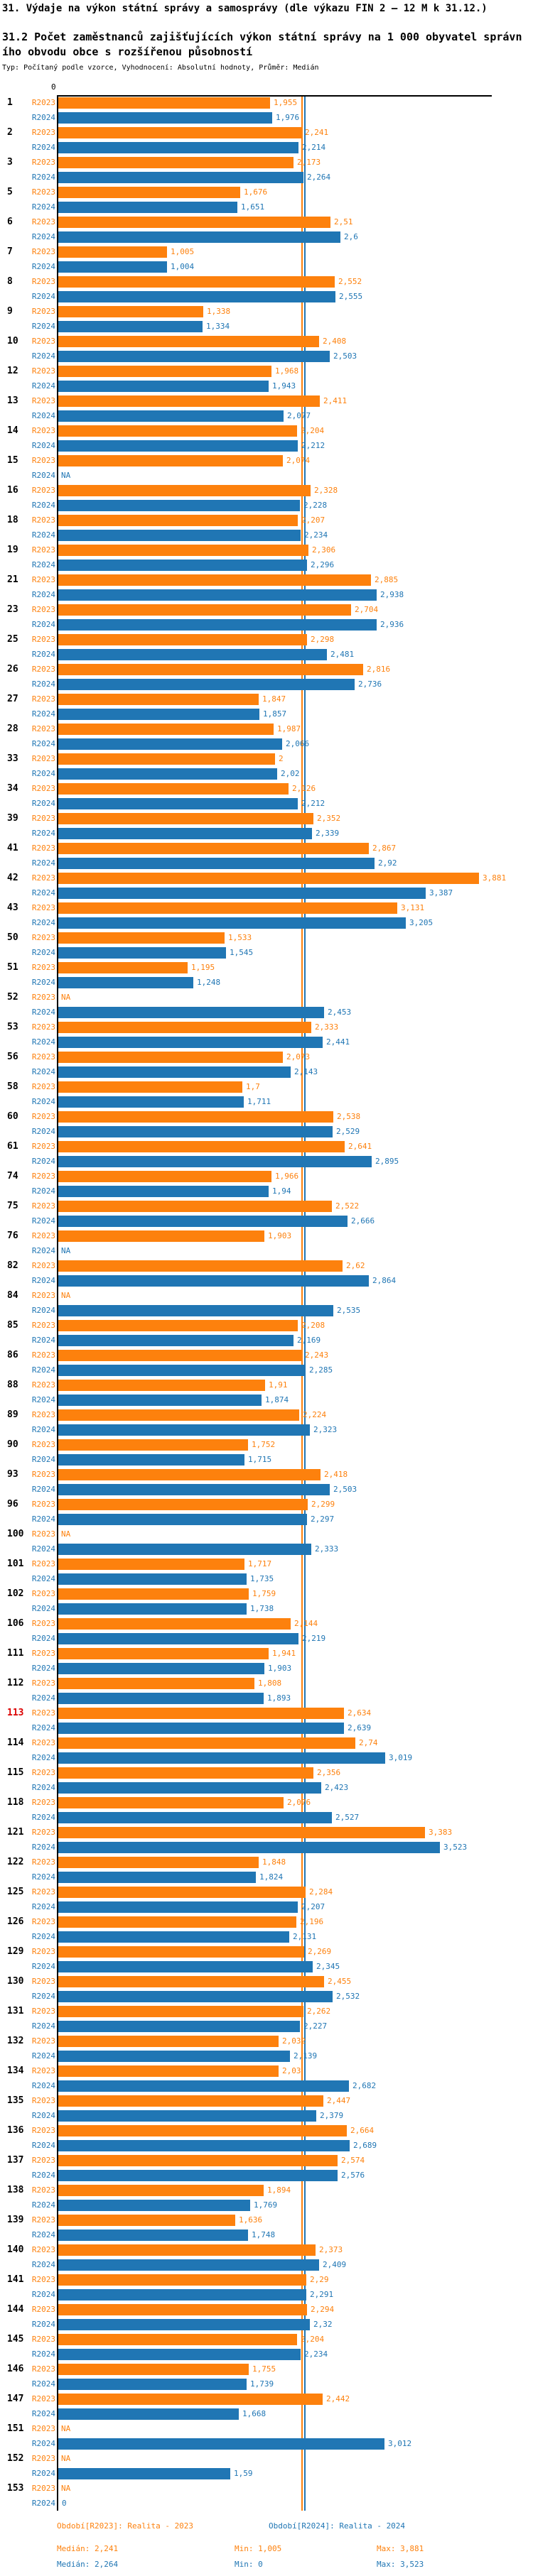 This screenshot has width=533, height=2576. I want to click on chart-row: 122 R2023 1,848 R2024 1,824, so click(266, 1872).